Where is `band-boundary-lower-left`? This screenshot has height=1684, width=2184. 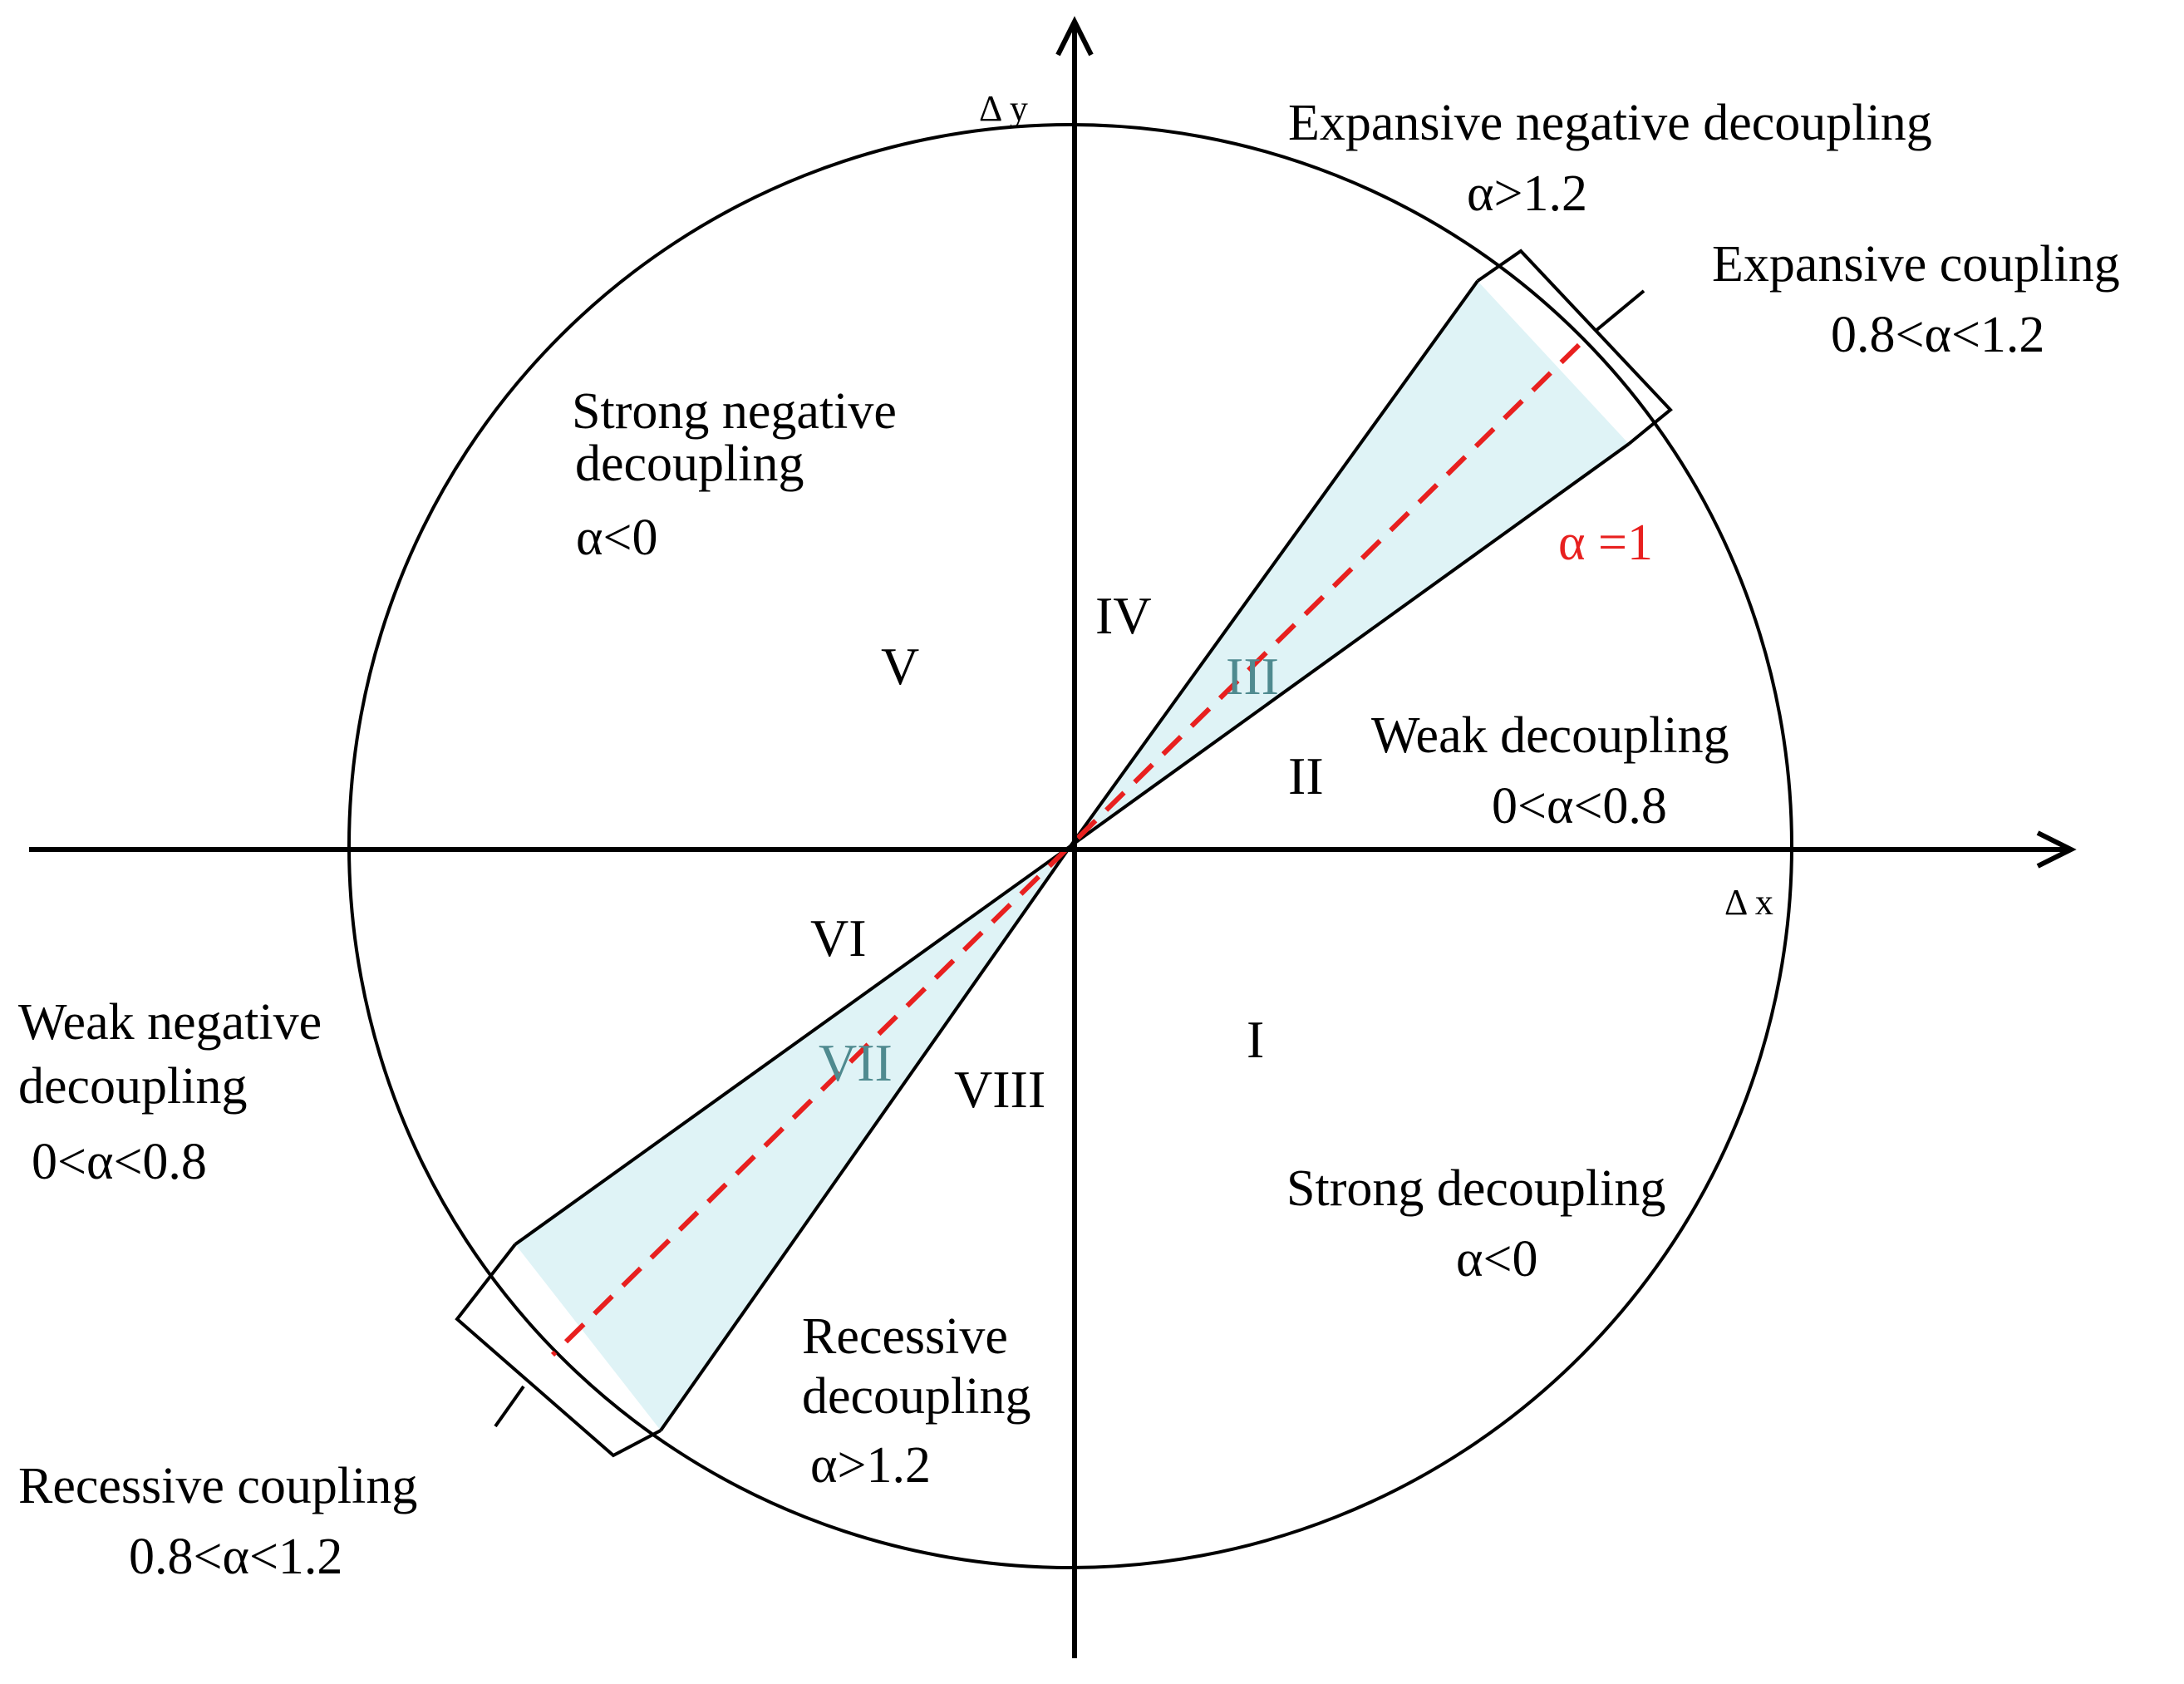 band-boundary-lower-left is located at coordinates (793, 1045).